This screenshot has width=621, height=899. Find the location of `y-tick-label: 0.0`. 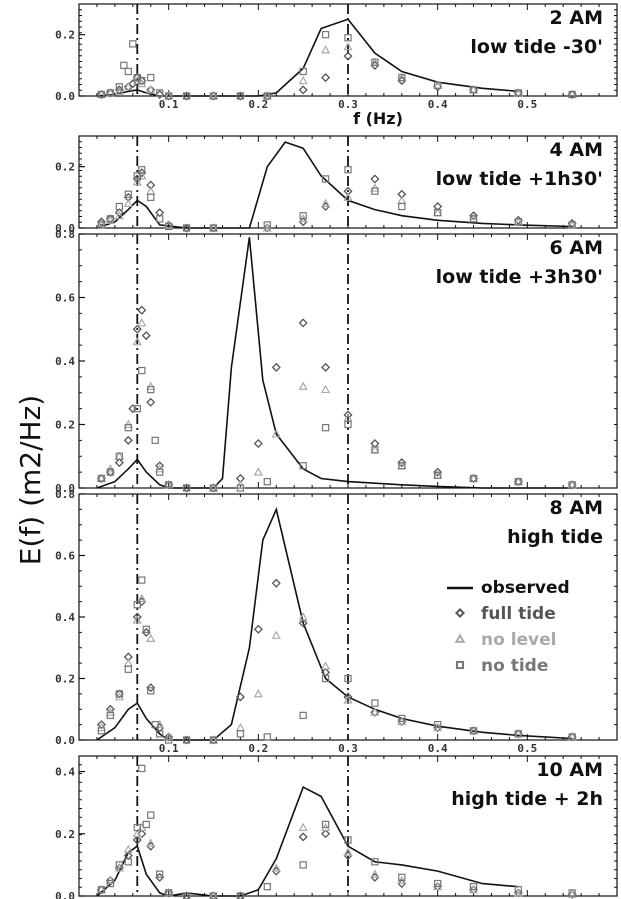

y-tick-label: 0.0 is located at coordinates (65, 96).